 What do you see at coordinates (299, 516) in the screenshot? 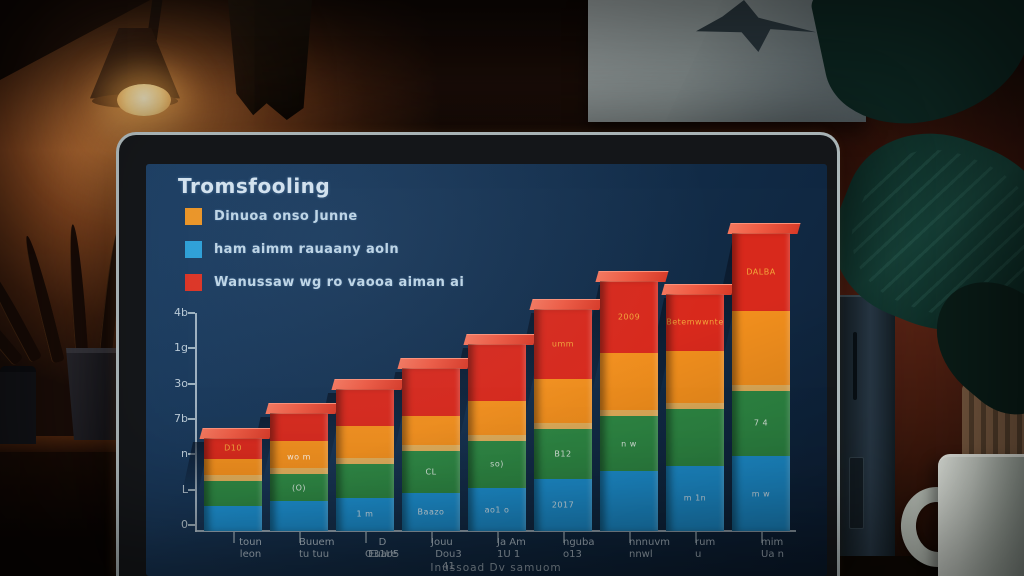
I see `bar-2-segment-blue` at bounding box center [299, 516].